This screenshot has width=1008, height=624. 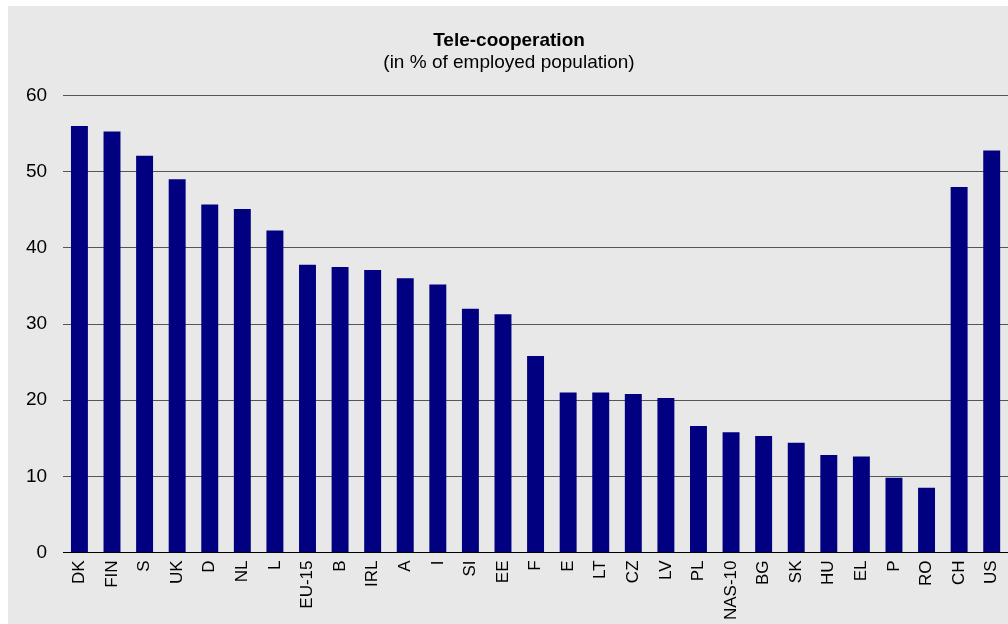 What do you see at coordinates (176, 572) in the screenshot?
I see `x-tick-label: UK` at bounding box center [176, 572].